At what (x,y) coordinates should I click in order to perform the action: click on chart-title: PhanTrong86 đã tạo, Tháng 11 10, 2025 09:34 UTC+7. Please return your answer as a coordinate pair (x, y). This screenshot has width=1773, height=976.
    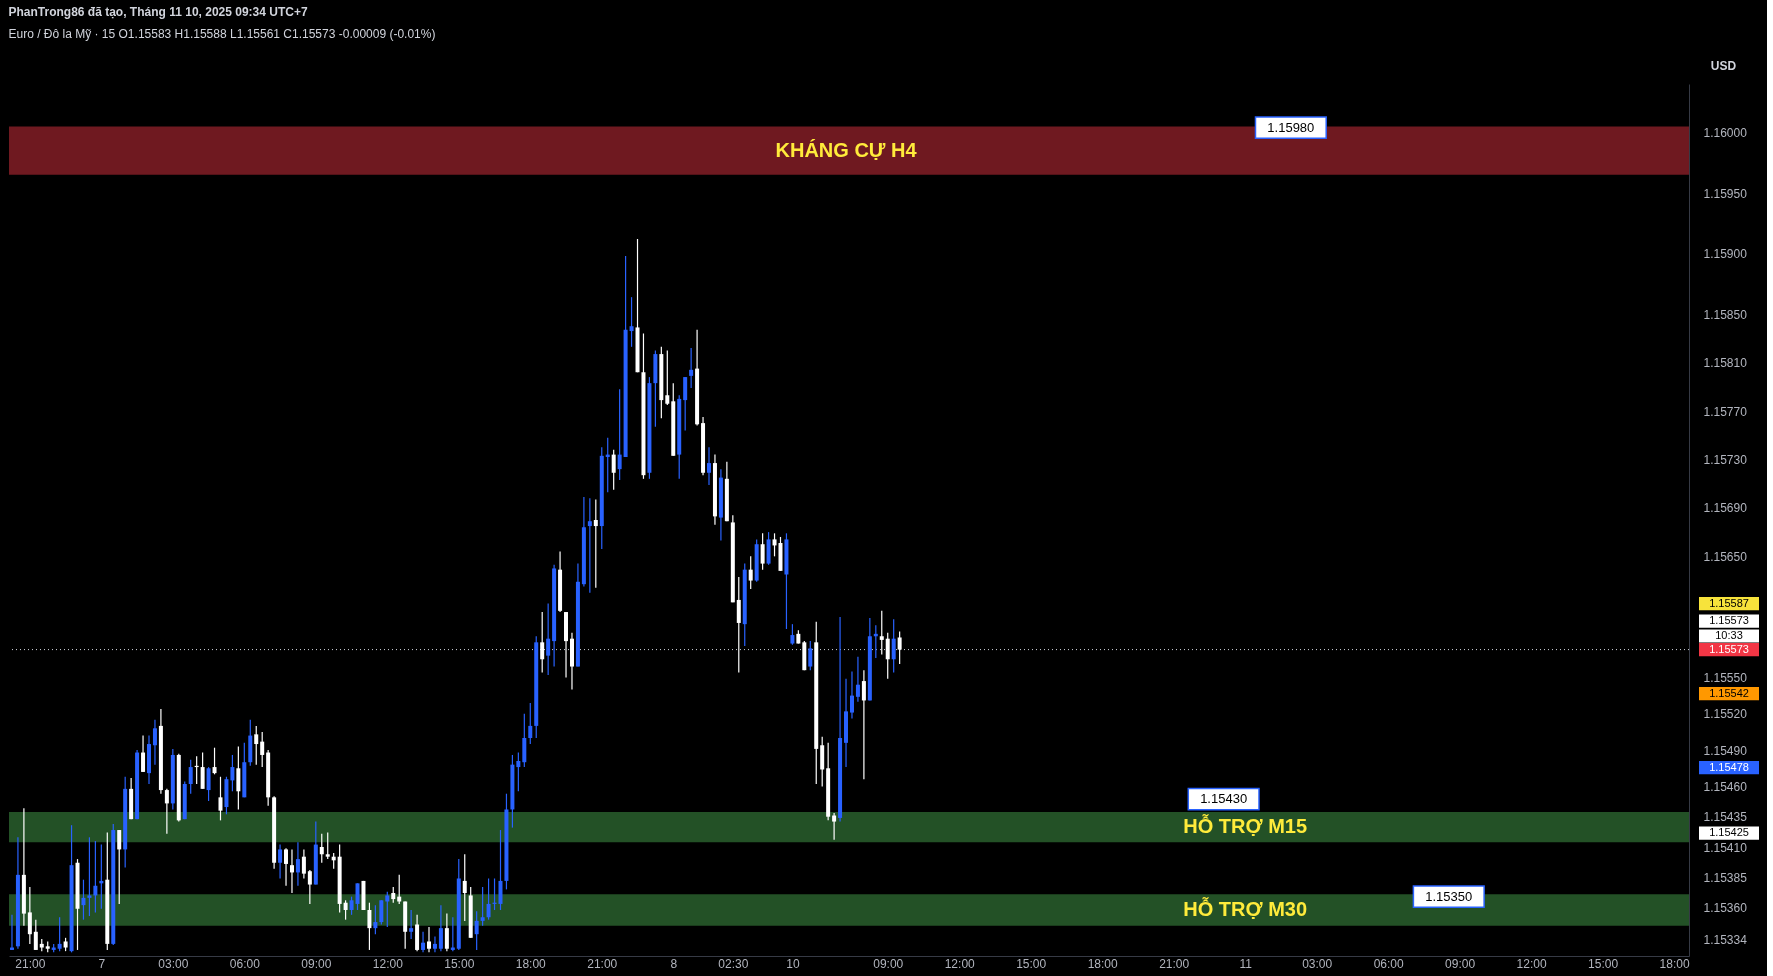
    Looking at the image, I should click on (158, 12).